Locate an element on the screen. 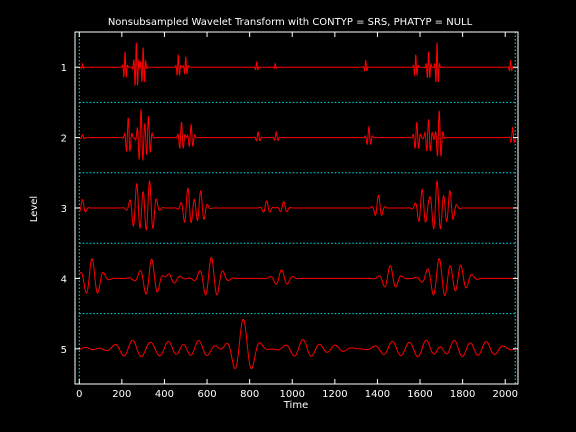 This screenshot has height=432, width=576. x-tick-label: 1800 is located at coordinates (462, 394).